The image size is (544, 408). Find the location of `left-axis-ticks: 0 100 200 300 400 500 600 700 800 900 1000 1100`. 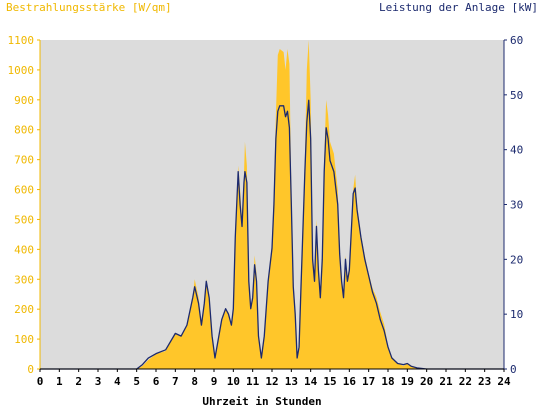

left-axis-ticks: 0 100 200 300 400 500 600 700 800 900 1000 1100 is located at coordinates (24, 205).